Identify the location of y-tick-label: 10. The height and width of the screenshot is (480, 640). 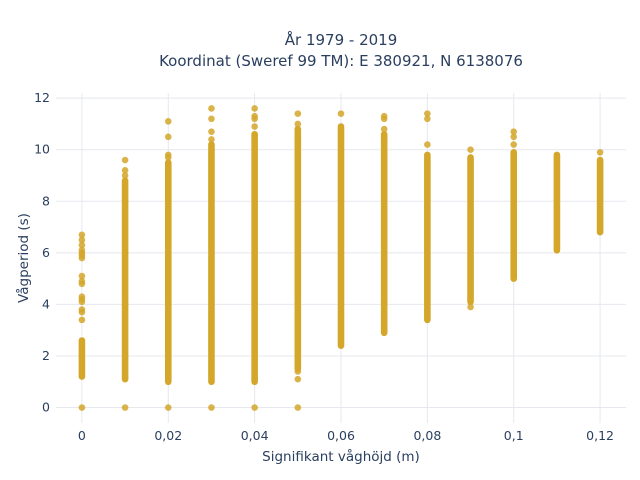
(42, 149).